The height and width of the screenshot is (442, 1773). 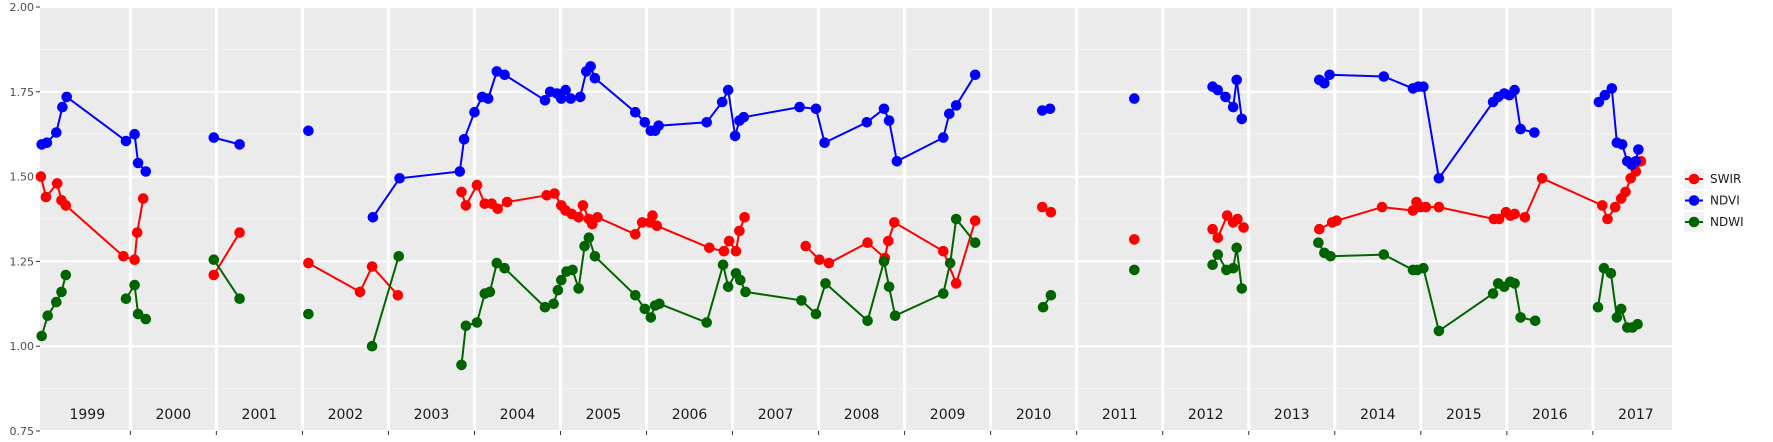 What do you see at coordinates (518, 415) in the screenshot?
I see `x-tick-label: 2004` at bounding box center [518, 415].